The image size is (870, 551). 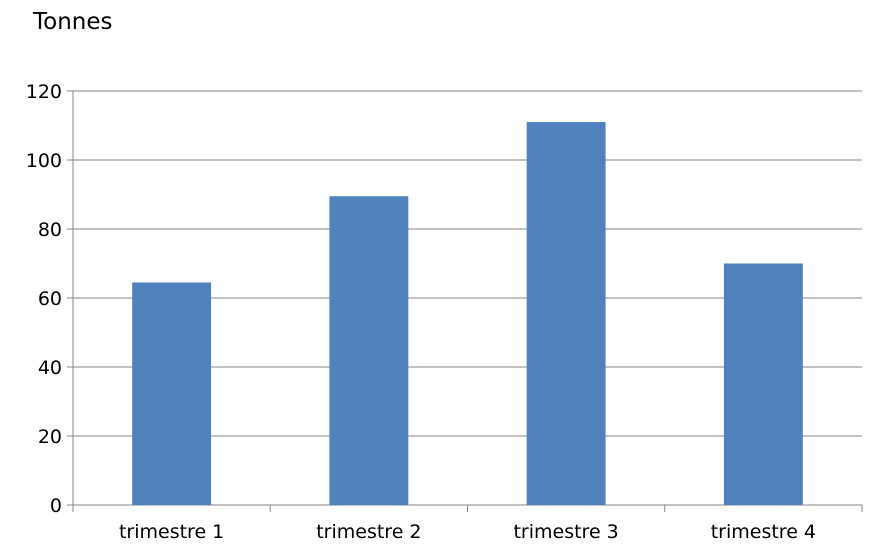 What do you see at coordinates (368, 532) in the screenshot?
I see `x-tick-label: trimestre 2` at bounding box center [368, 532].